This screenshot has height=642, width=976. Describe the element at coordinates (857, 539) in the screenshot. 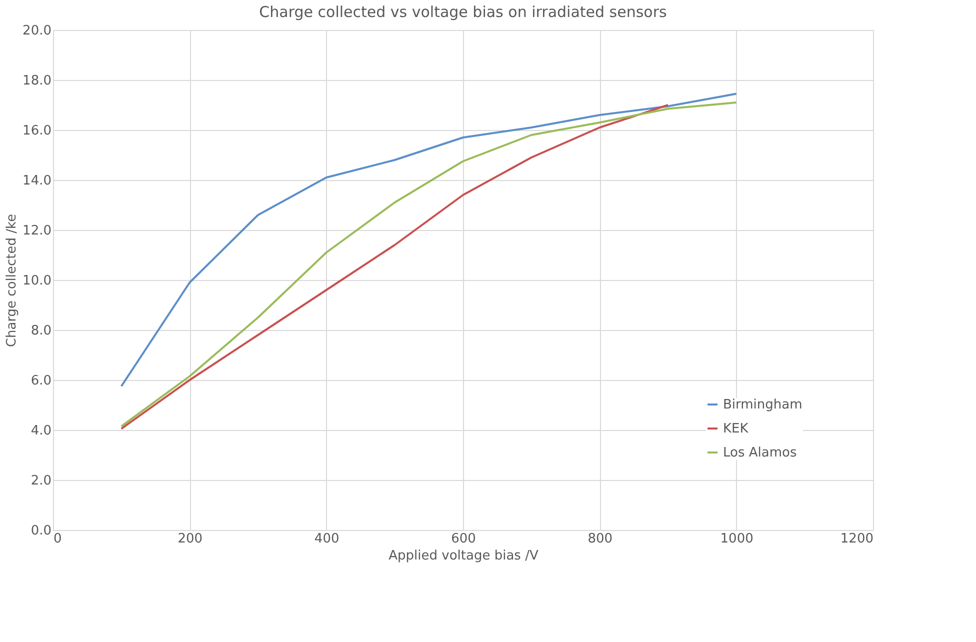

I see `x-tick-label: 1200` at that location.